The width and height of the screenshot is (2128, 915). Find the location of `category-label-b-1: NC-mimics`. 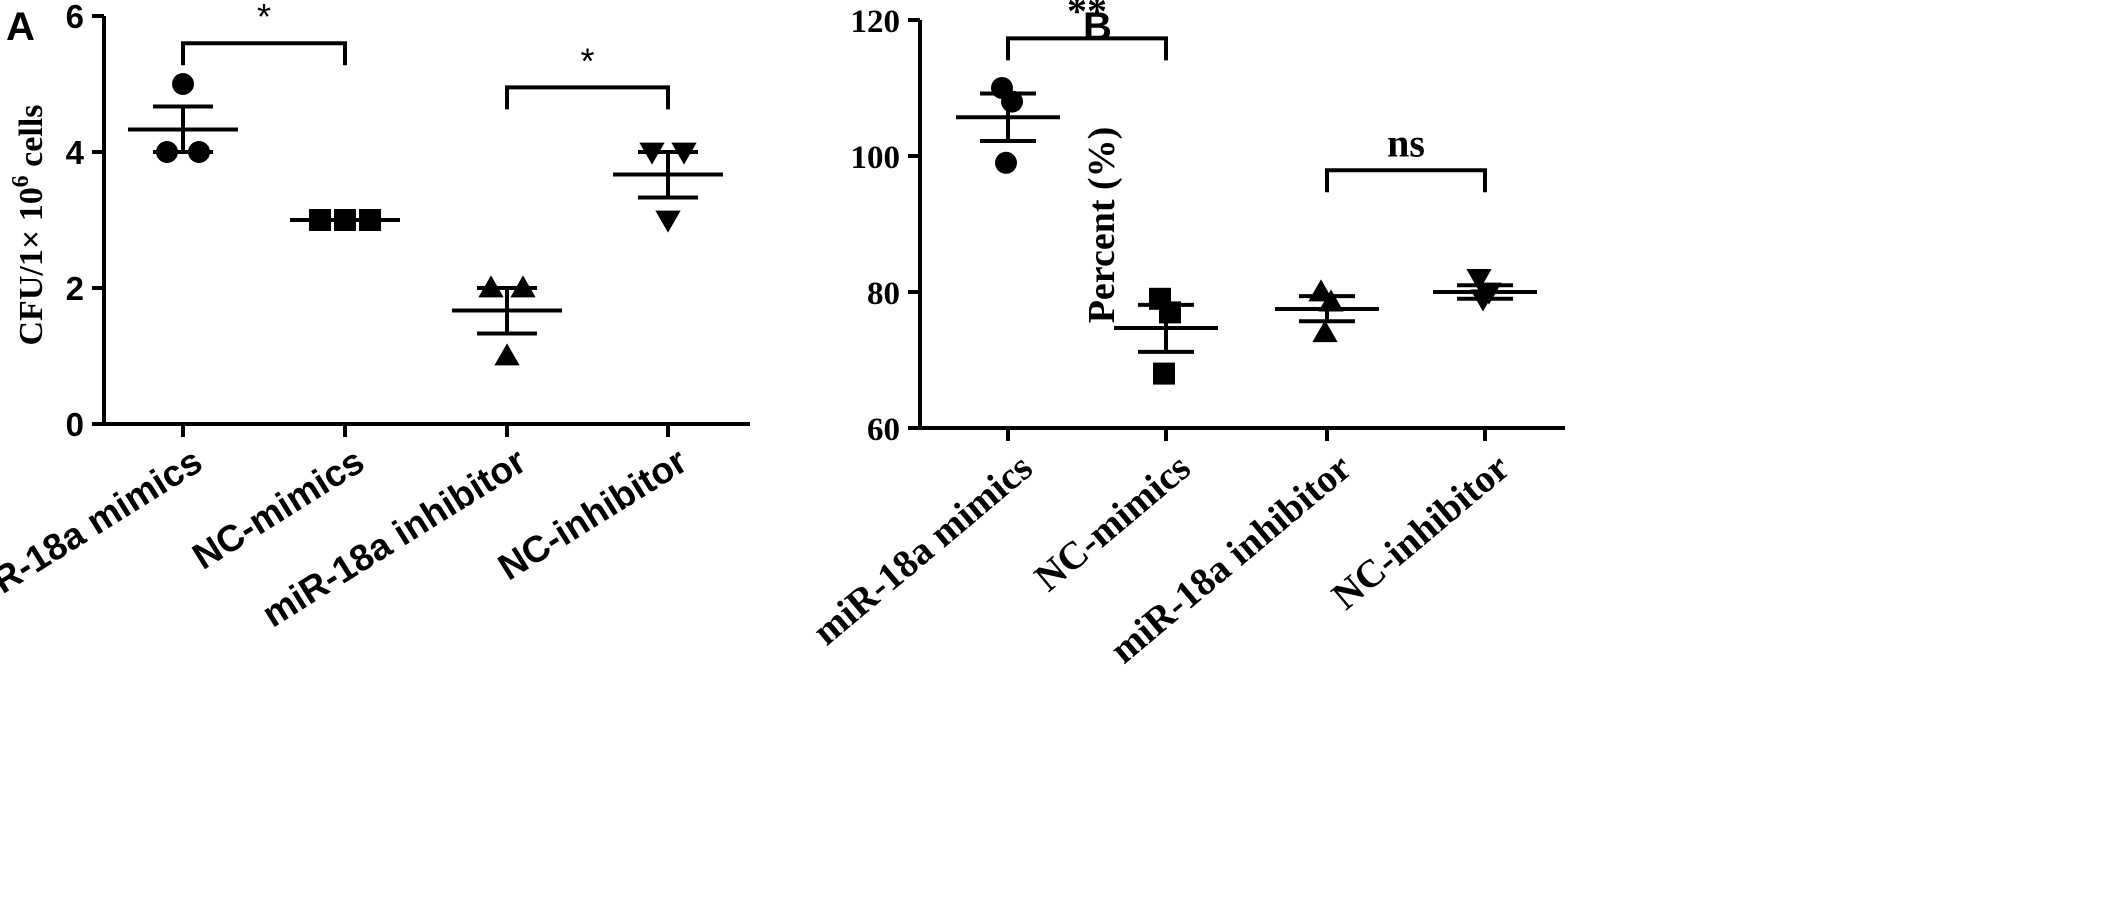

category-label-b-1: NC-mimics is located at coordinates (1112, 523).